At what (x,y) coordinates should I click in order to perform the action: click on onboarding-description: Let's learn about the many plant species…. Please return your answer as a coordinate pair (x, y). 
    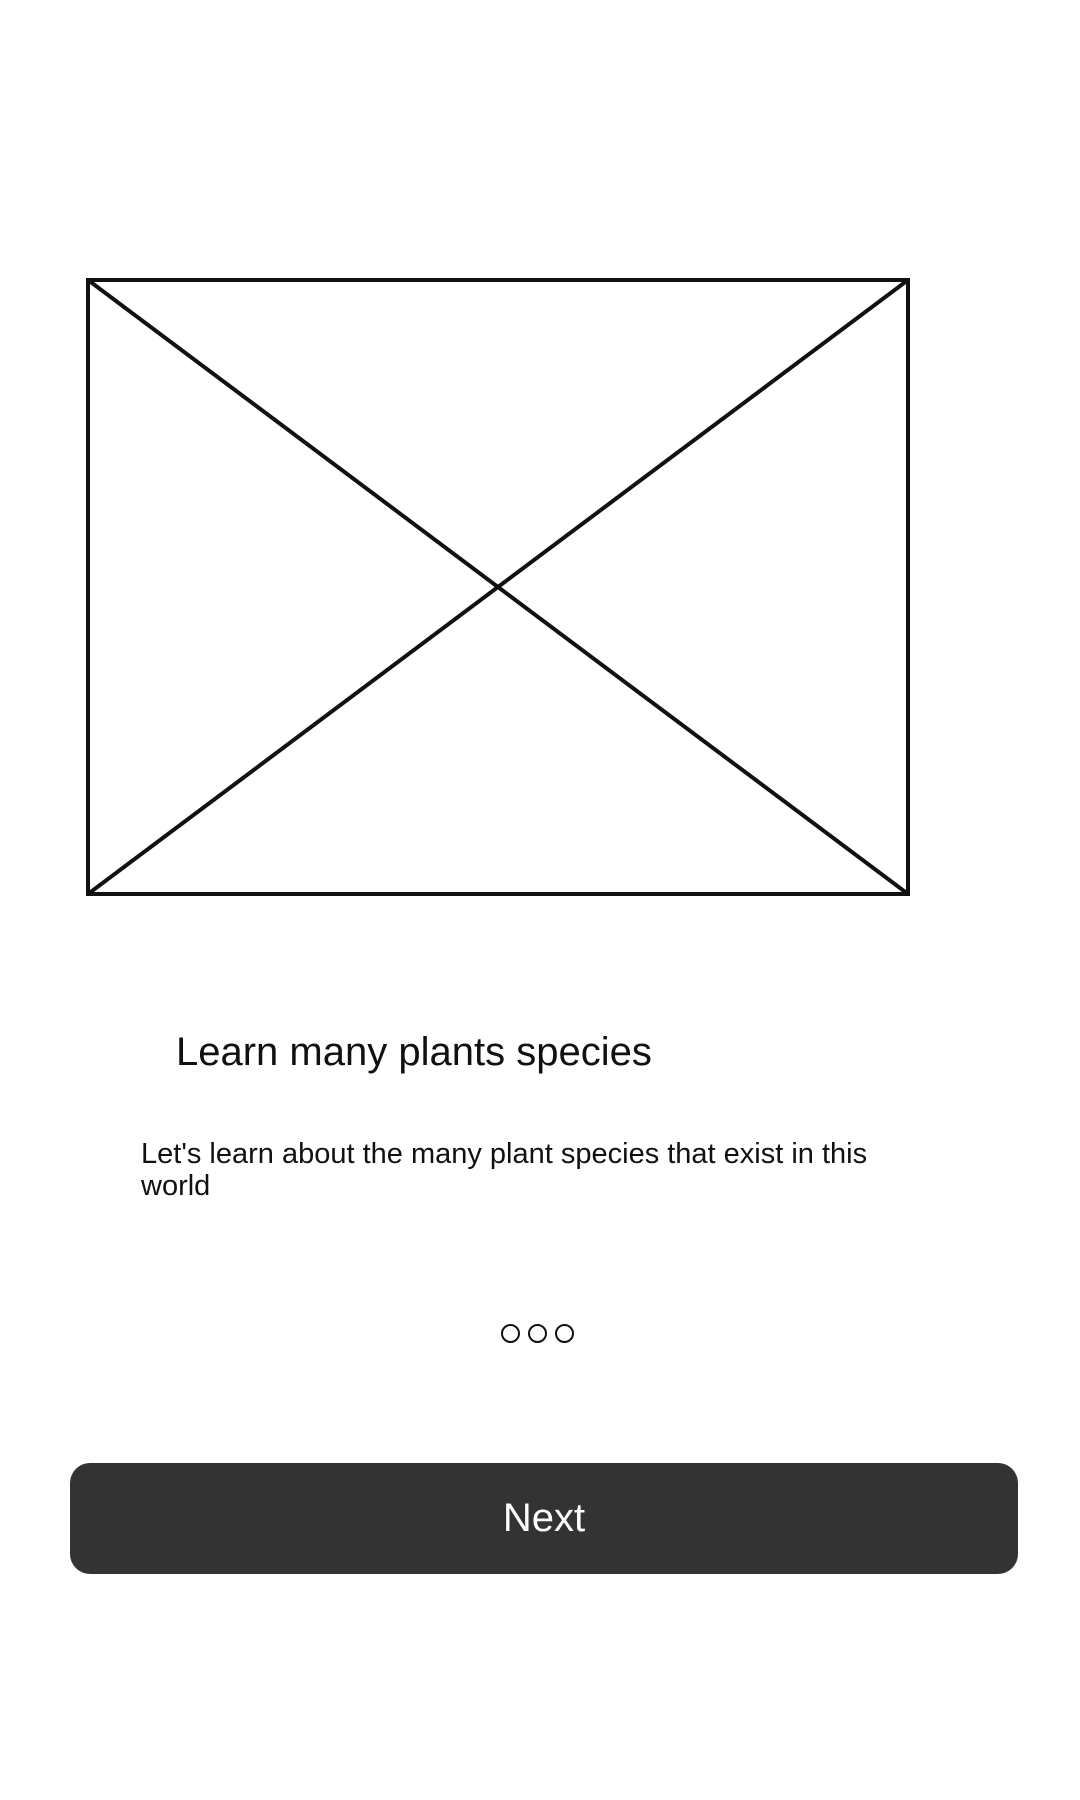
    Looking at the image, I should click on (504, 1170).